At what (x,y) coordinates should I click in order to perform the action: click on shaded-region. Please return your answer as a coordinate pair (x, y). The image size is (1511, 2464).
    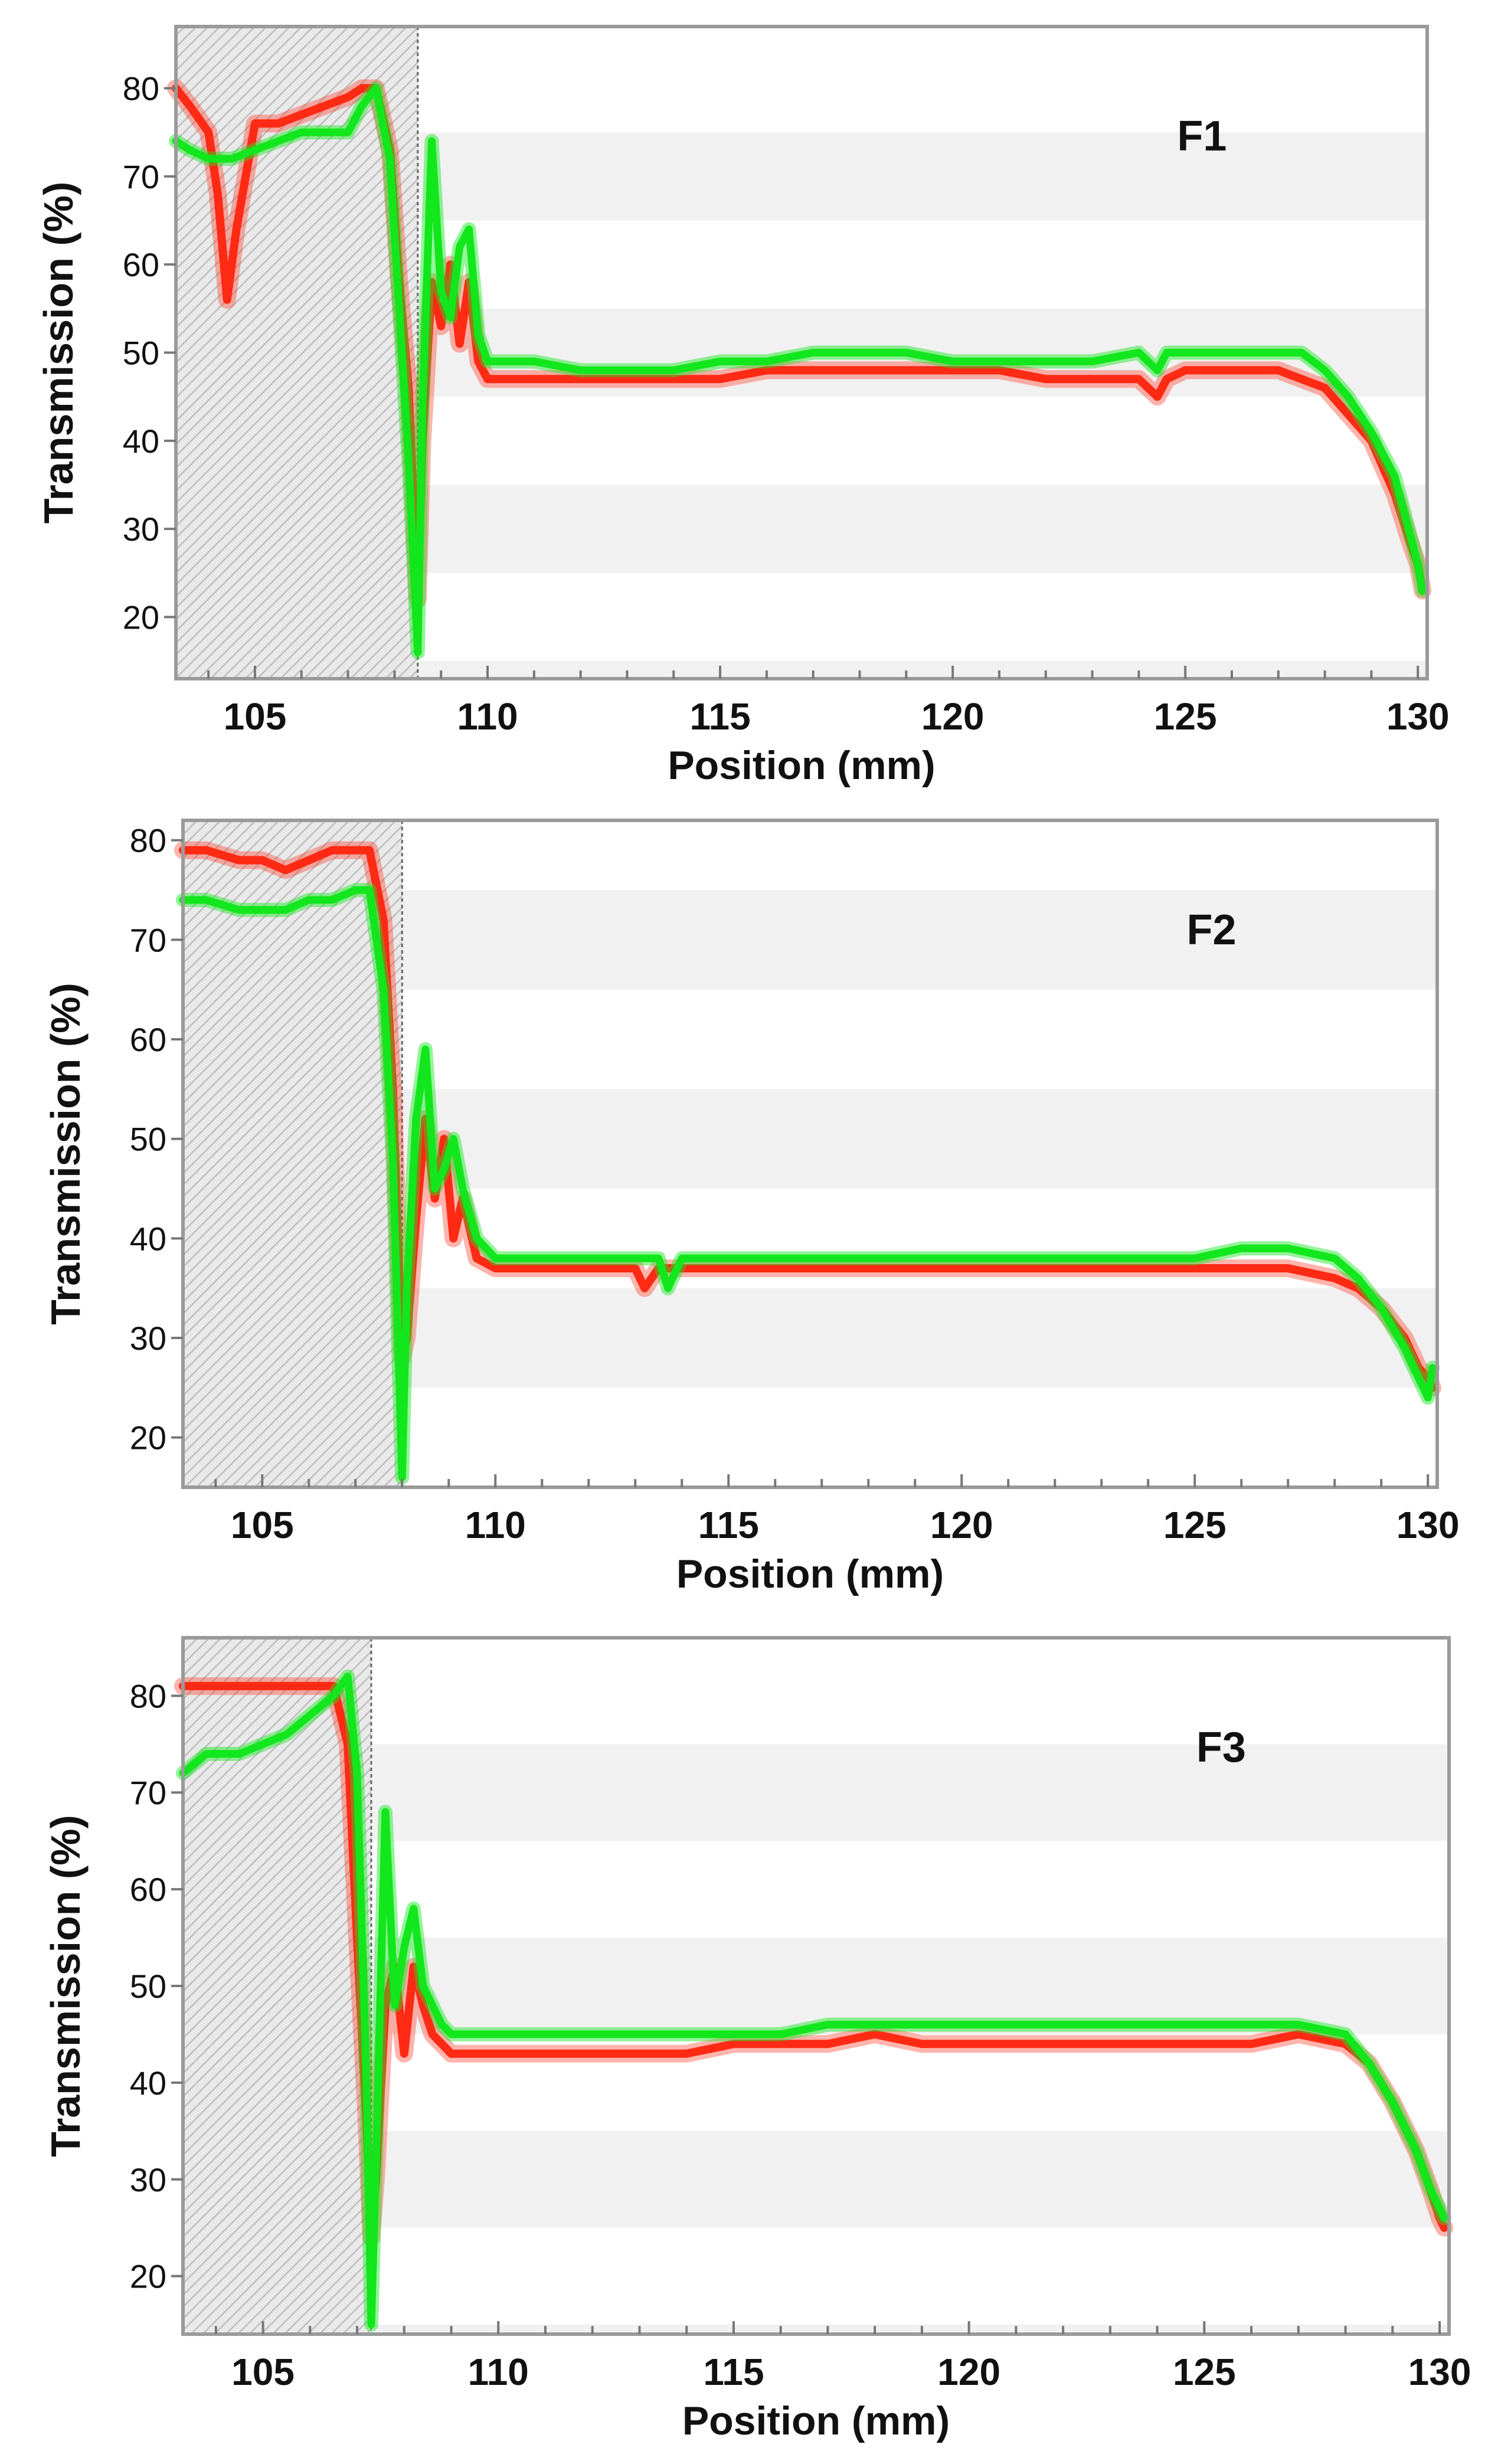
    Looking at the image, I should click on (293, 1153).